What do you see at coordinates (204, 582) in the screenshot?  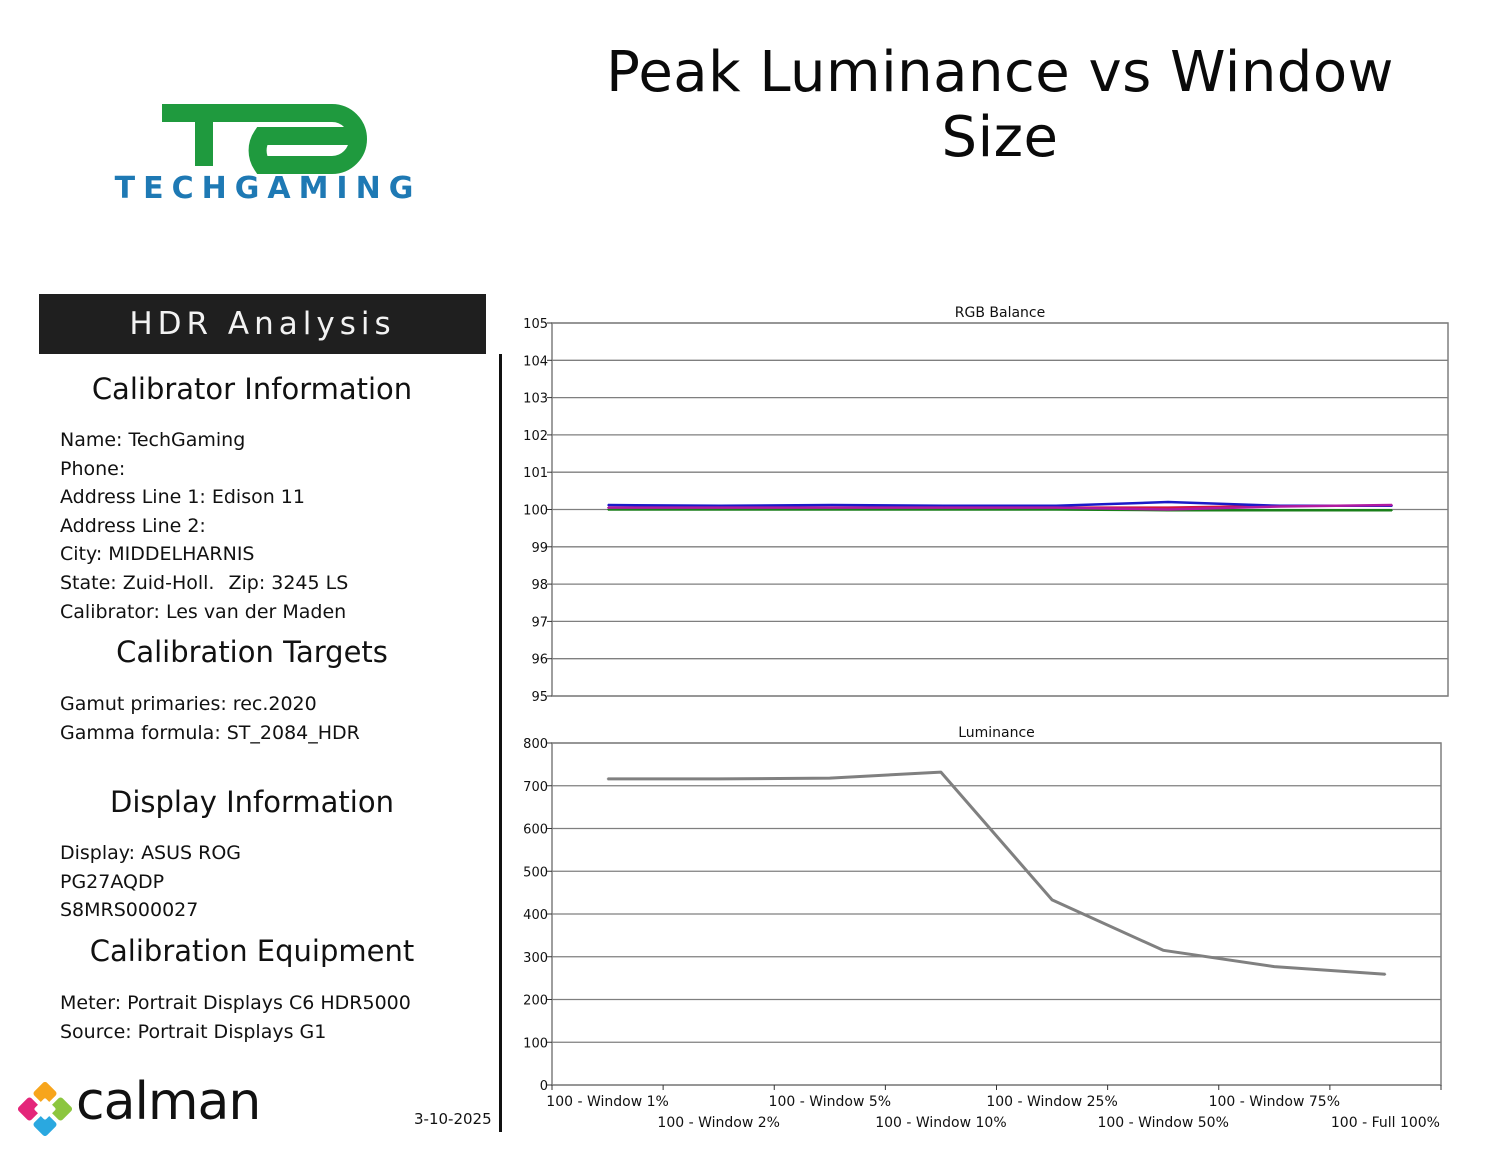 I see `state-zip-row: State: Zuid-Holl. Zip: 3245 LS` at bounding box center [204, 582].